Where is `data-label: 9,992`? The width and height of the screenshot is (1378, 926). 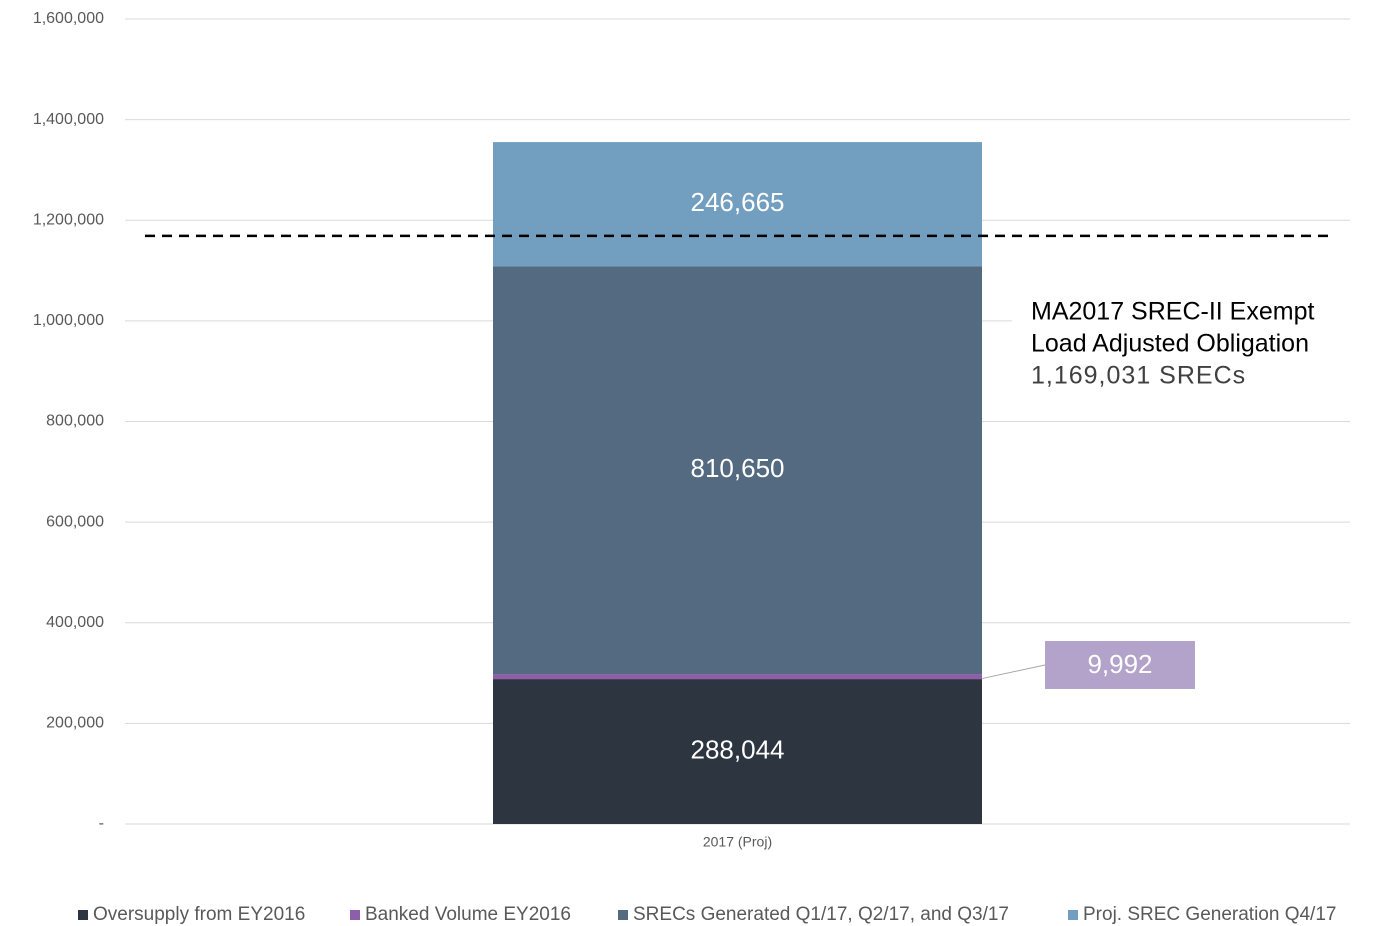 data-label: 9,992 is located at coordinates (1119, 664).